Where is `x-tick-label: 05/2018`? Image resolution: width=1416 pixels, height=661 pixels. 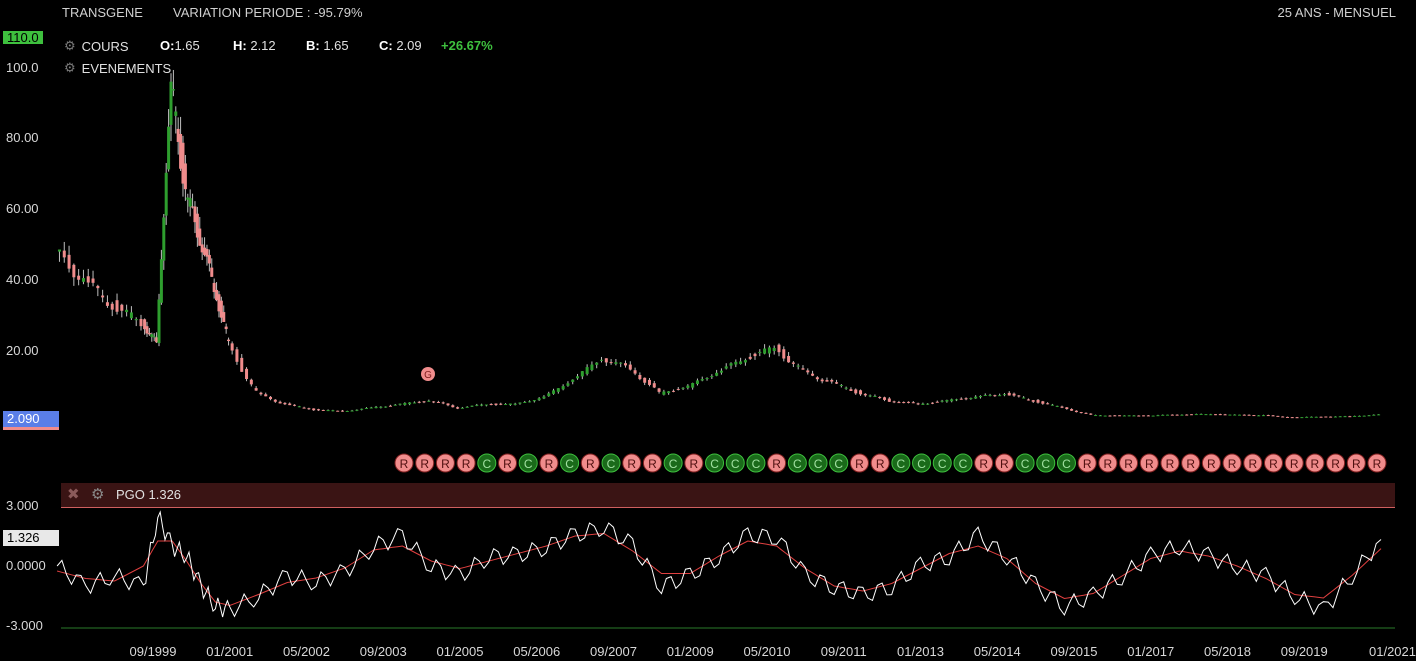 x-tick-label: 05/2018 is located at coordinates (1227, 651).